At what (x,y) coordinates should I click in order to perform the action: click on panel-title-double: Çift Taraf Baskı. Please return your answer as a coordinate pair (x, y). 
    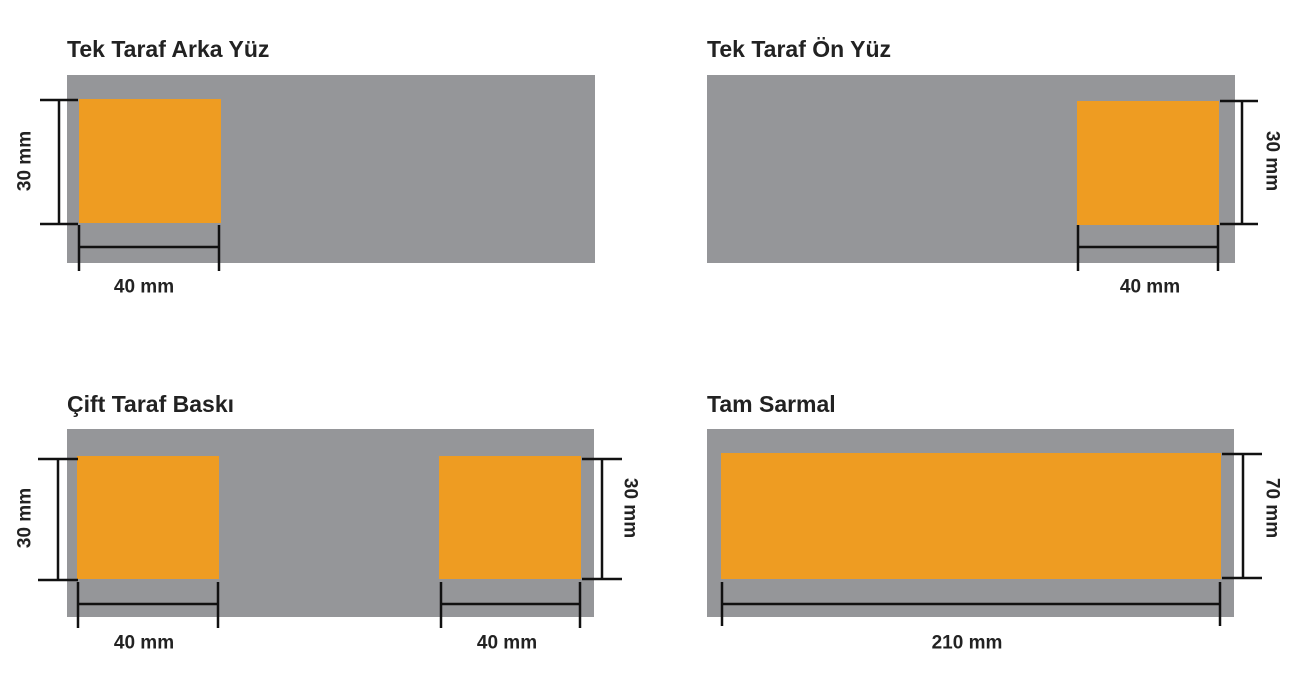
    Looking at the image, I should click on (151, 404).